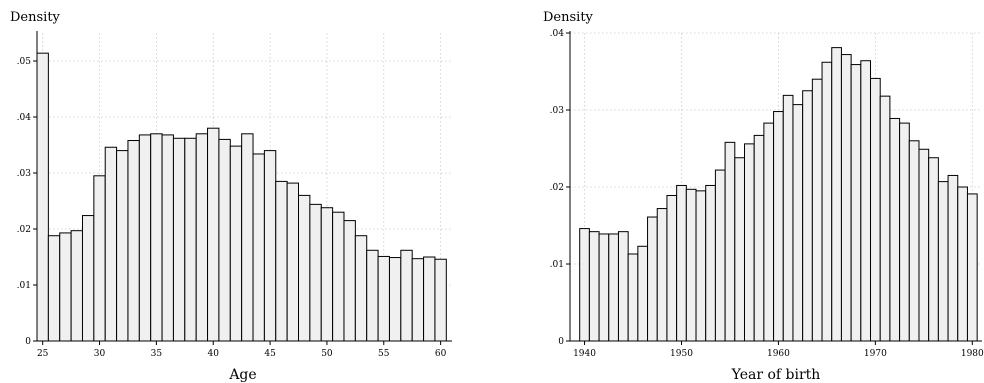 The width and height of the screenshot is (984, 383). I want to click on x-axis-title: Age, so click(242, 375).